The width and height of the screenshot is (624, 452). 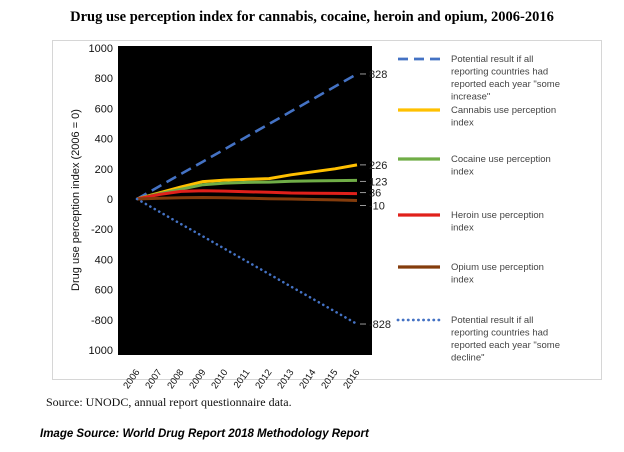 What do you see at coordinates (378, 75) in the screenshot?
I see `end-value-label: 828` at bounding box center [378, 75].